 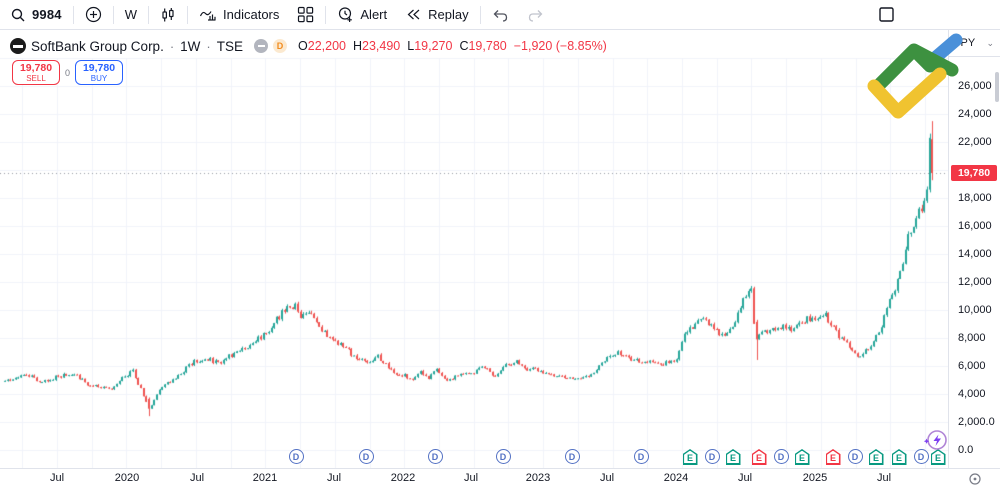 What do you see at coordinates (975, 310) in the screenshot?
I see `price-tick: 10,000` at bounding box center [975, 310].